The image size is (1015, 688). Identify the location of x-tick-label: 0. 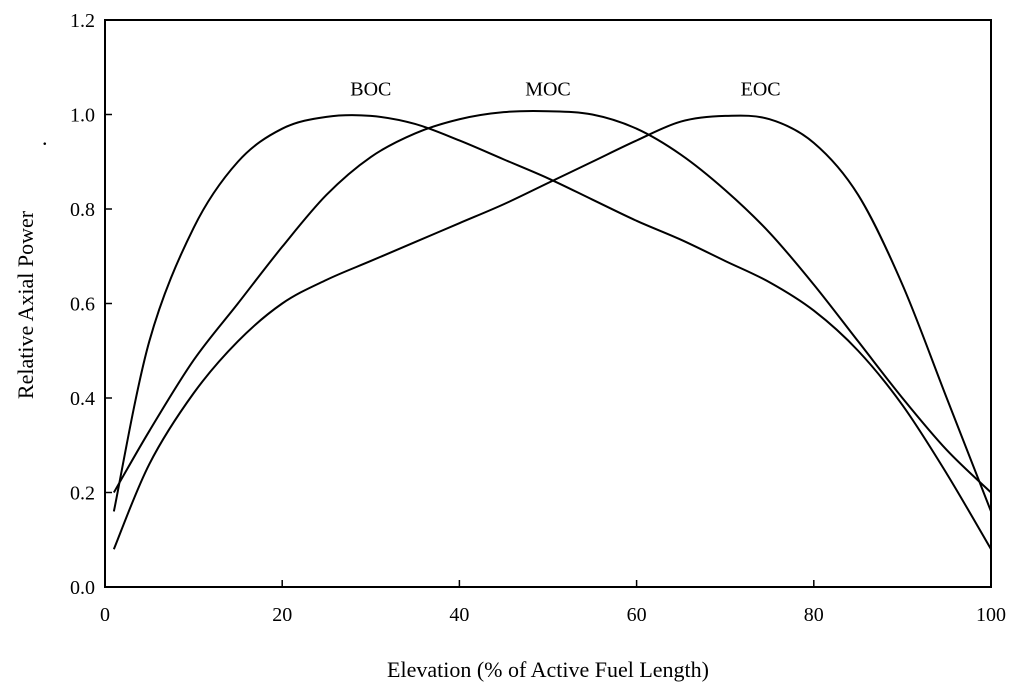
(105, 615).